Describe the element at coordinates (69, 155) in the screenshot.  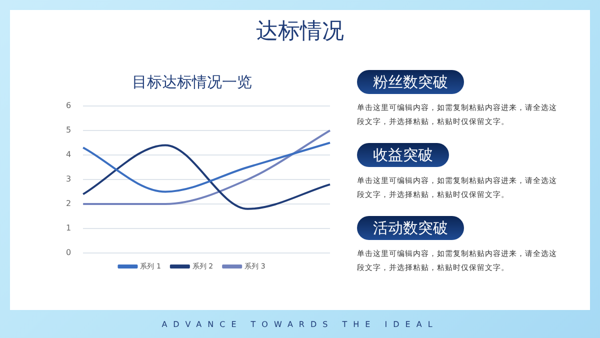
I see `y-tick-label: 4` at that location.